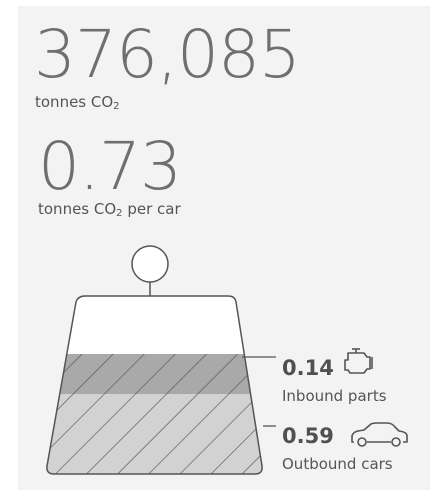 The image size is (435, 502). I want to click on car-icon, so click(379, 434).